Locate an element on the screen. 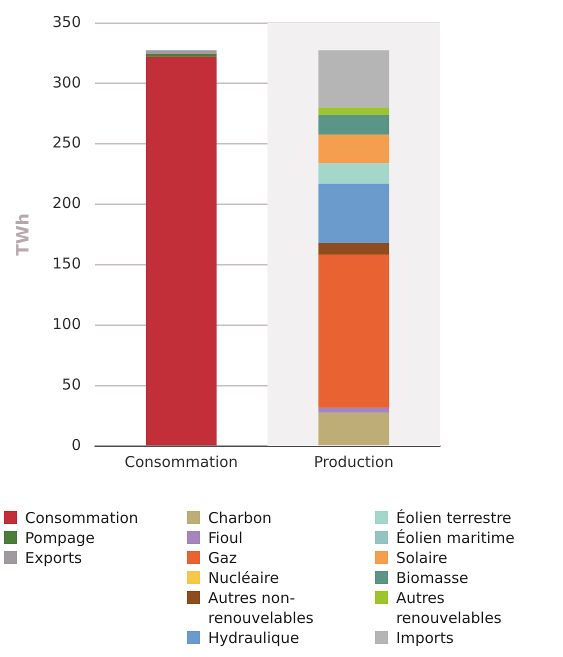 Image resolution: width=563 pixels, height=657 pixels. y-tick-label: 0 is located at coordinates (76, 445).